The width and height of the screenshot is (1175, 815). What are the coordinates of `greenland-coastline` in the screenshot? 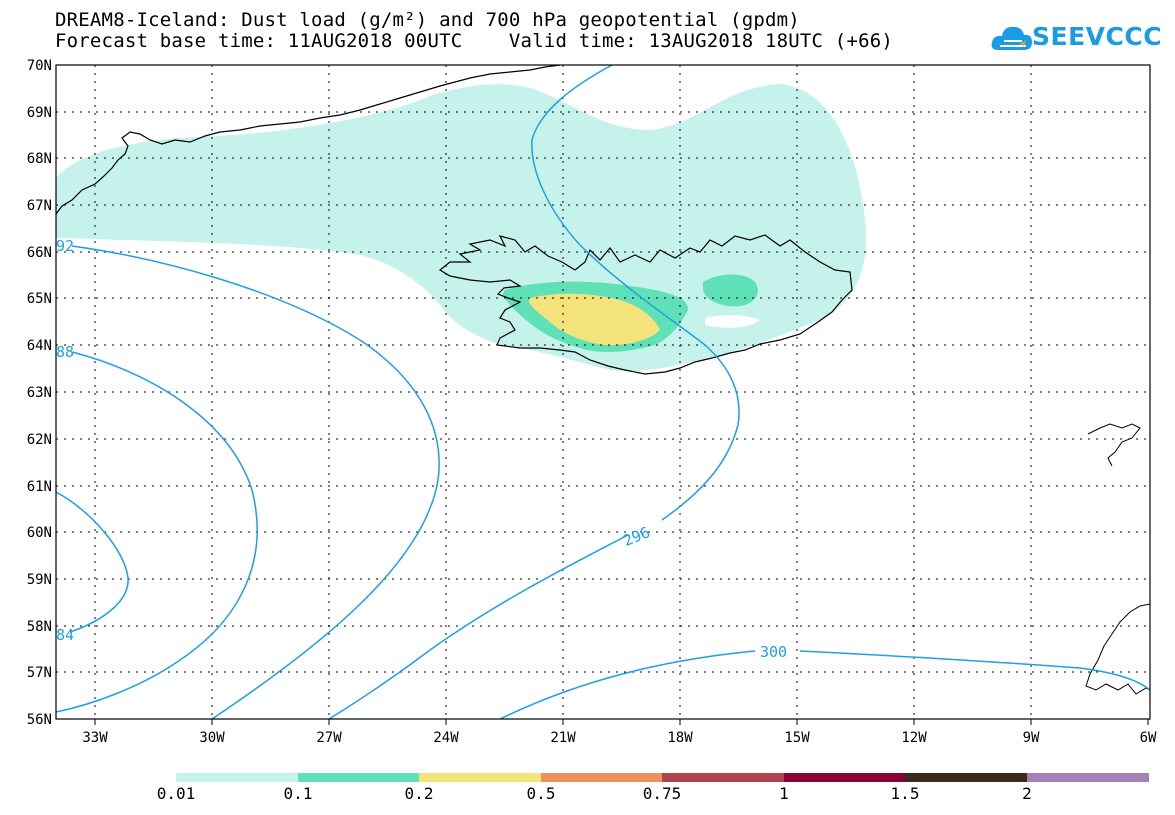 It's located at (308, 140).